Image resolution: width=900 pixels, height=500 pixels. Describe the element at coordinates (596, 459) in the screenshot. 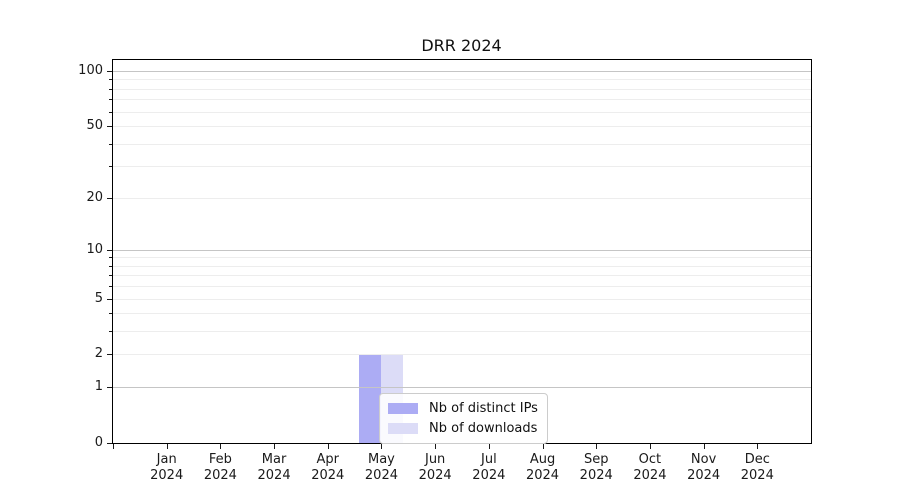

I see `x-tick-label-month: Sep` at that location.